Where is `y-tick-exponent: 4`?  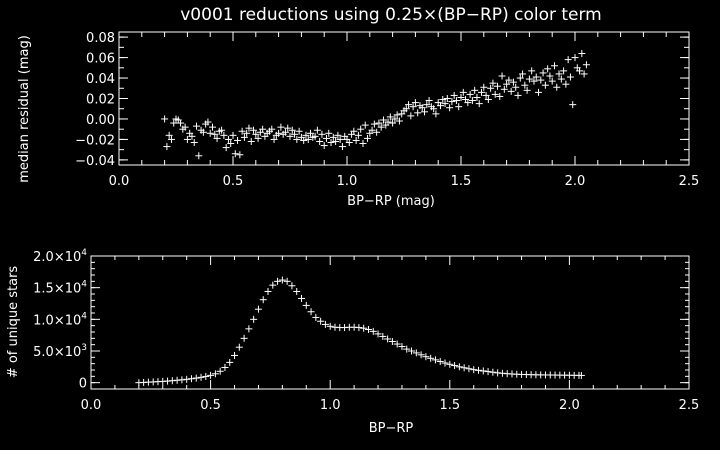
y-tick-exponent: 4 is located at coordinates (84, 316).